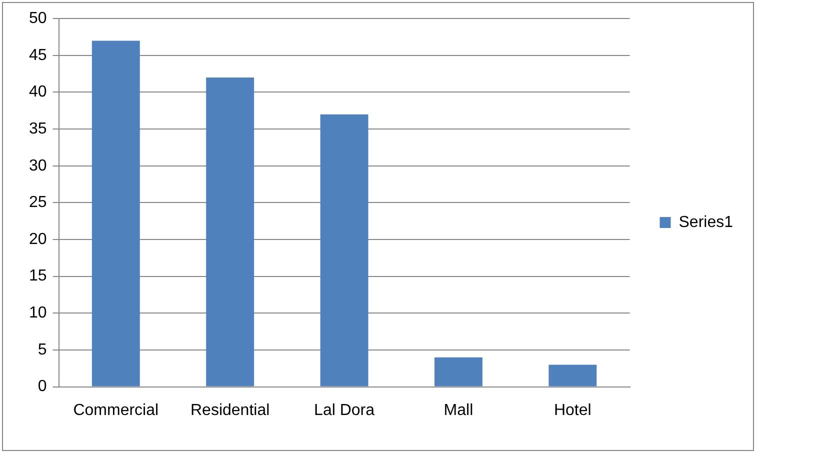 The image size is (819, 460). What do you see at coordinates (38, 55) in the screenshot?
I see `y-tick-label: 45` at bounding box center [38, 55].